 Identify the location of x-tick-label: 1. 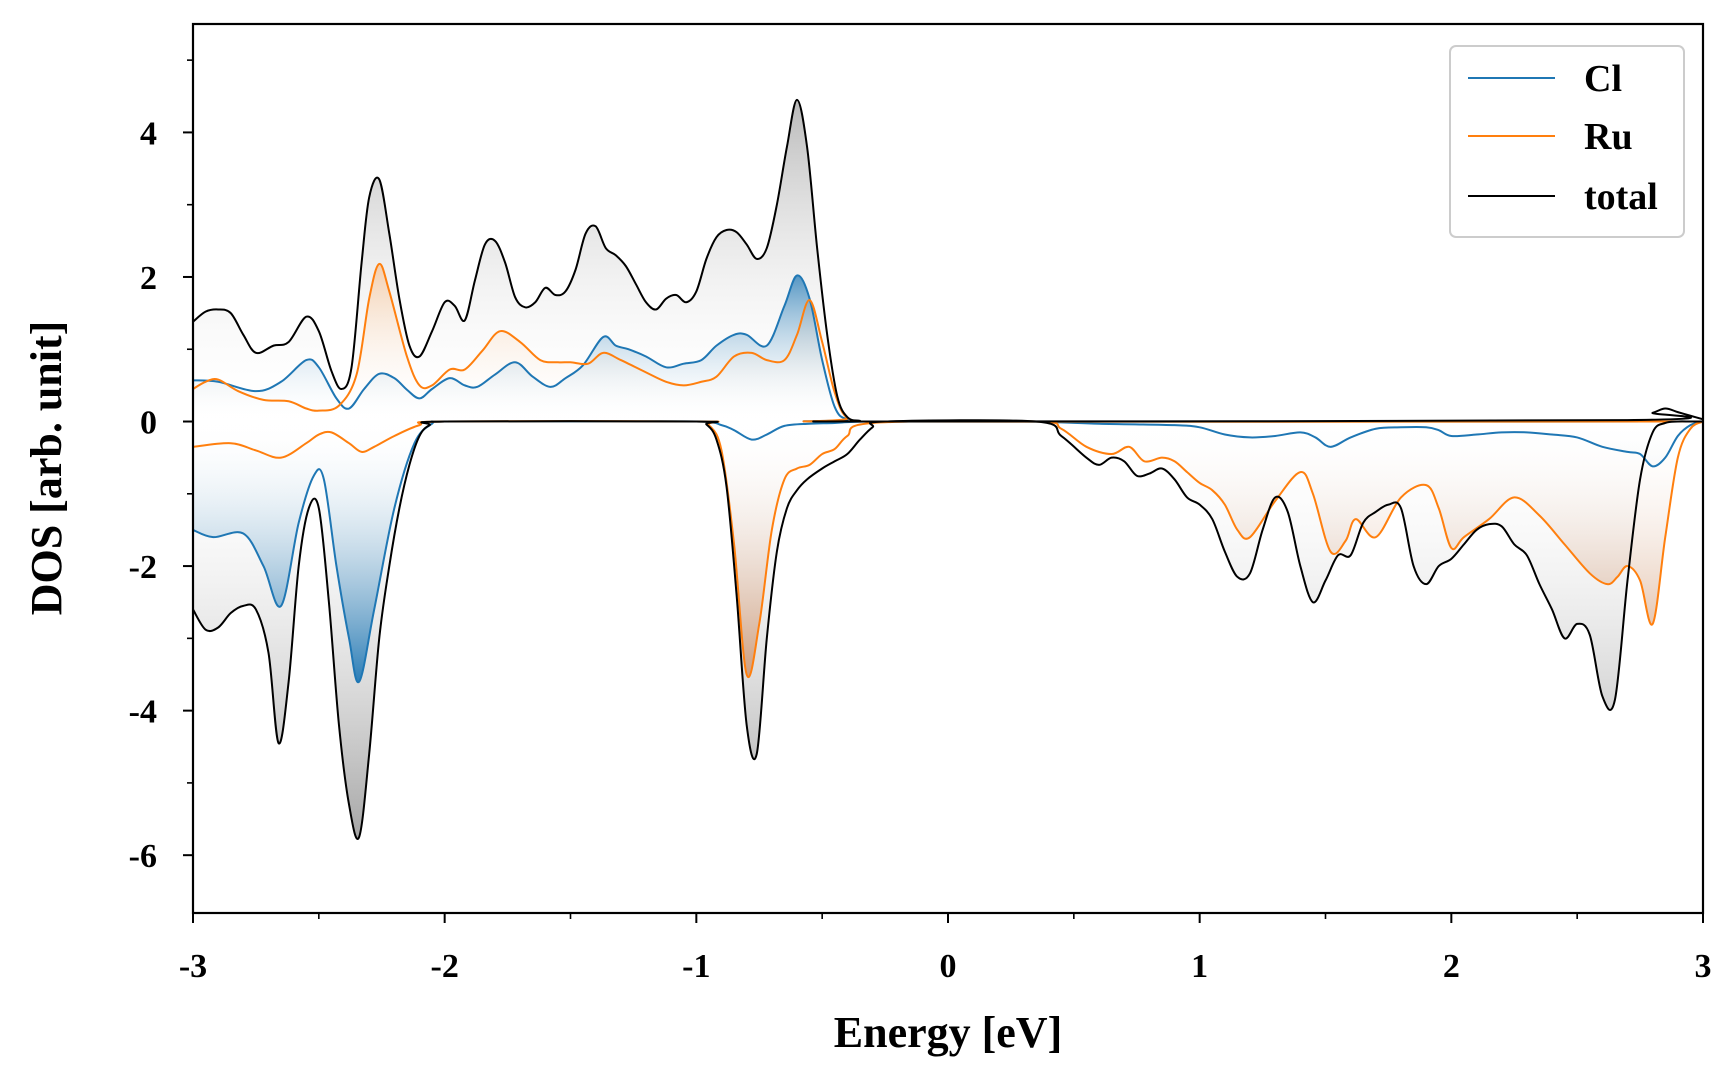
(1199, 966).